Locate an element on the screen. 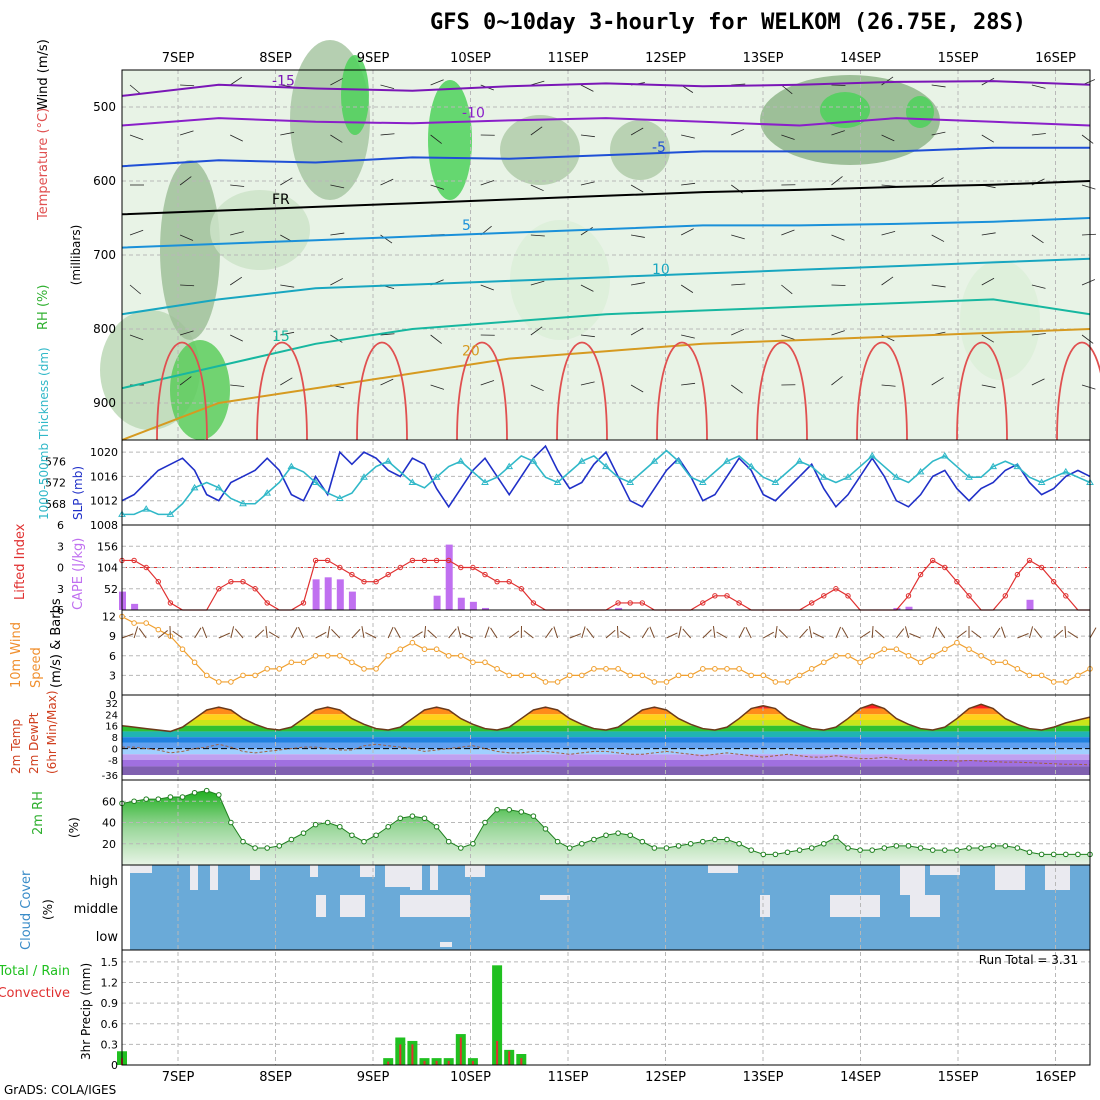  cloud-sky is located at coordinates (610, 907).